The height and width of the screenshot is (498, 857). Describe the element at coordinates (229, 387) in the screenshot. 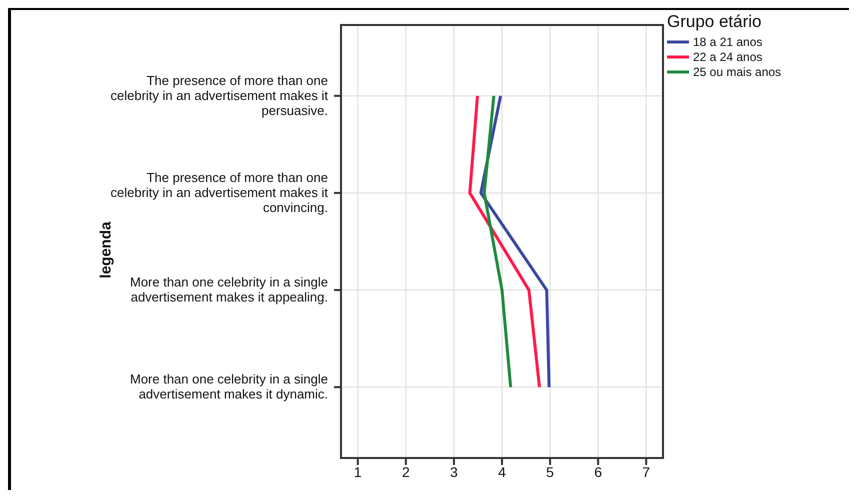

I see `y-tick-label: More than one celebrity in a single advertisement makes it dynamic.` at that location.